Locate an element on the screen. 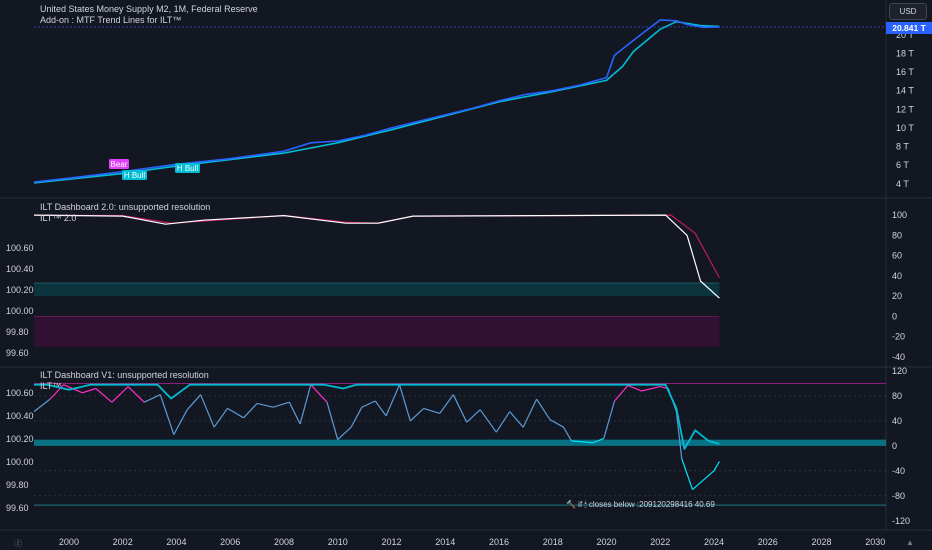  pane2-right-tick: 40 is located at coordinates (897, 276).